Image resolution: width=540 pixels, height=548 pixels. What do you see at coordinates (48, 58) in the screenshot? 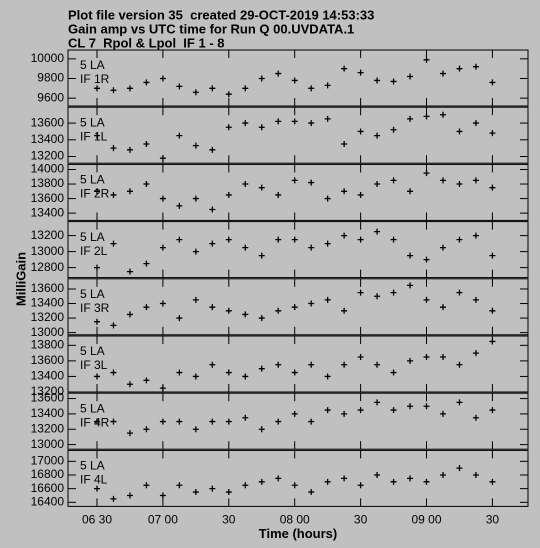
I see `y-tick-label: 10000` at bounding box center [48, 58].